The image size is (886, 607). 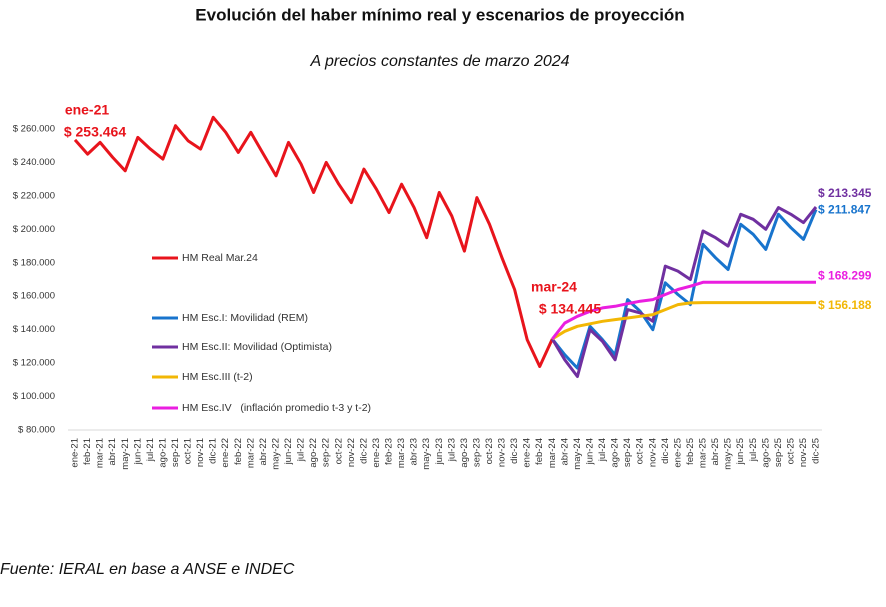 What do you see at coordinates (414, 451) in the screenshot?
I see `x-tick-label: abr-23` at bounding box center [414, 451].